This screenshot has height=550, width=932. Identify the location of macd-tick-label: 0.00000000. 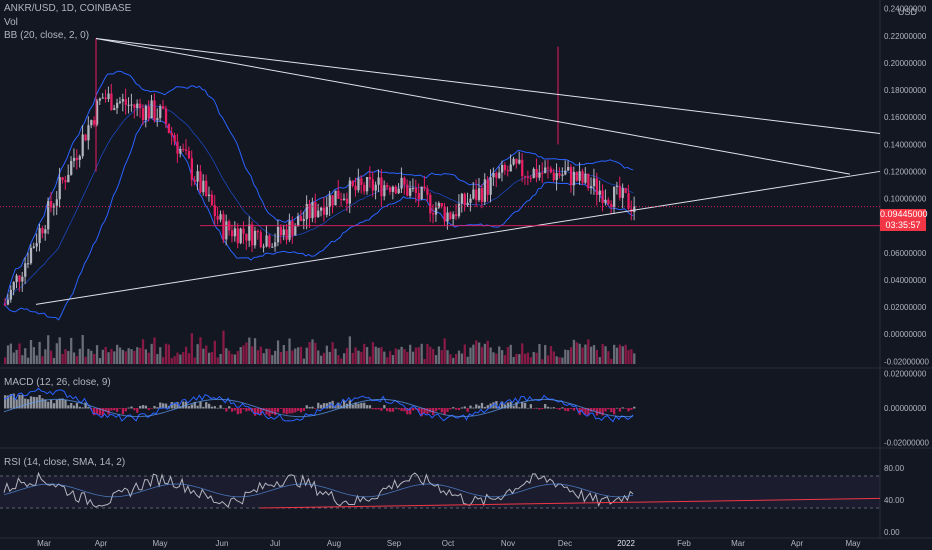
(905, 408).